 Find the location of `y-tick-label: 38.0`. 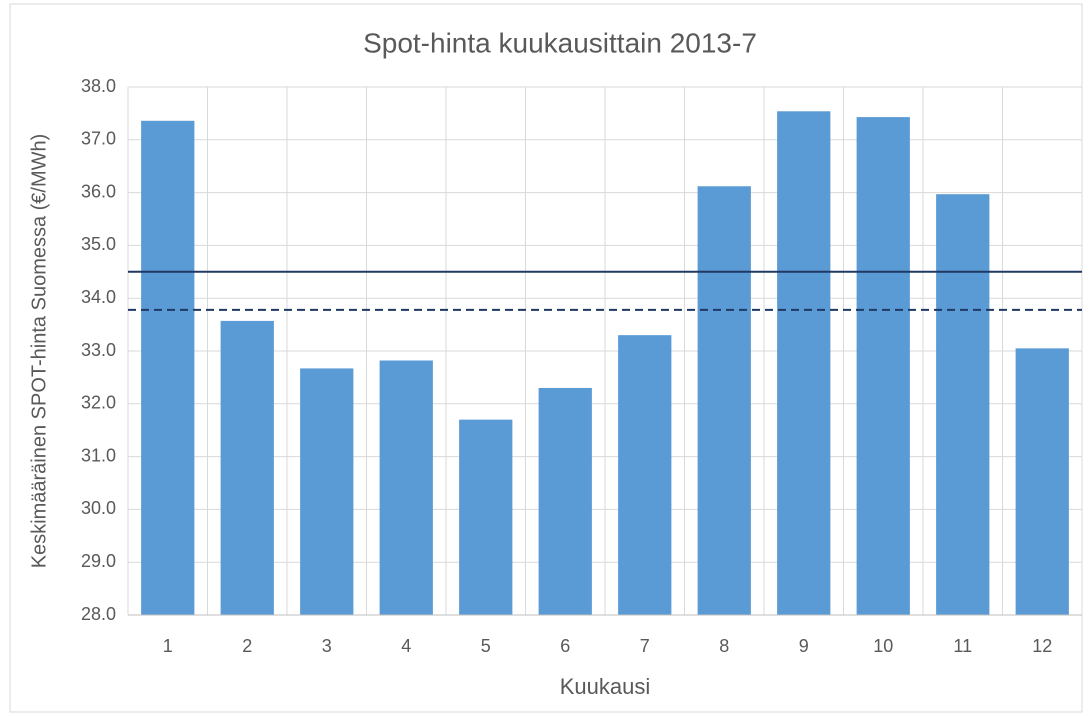

y-tick-label: 38.0 is located at coordinates (98, 86).